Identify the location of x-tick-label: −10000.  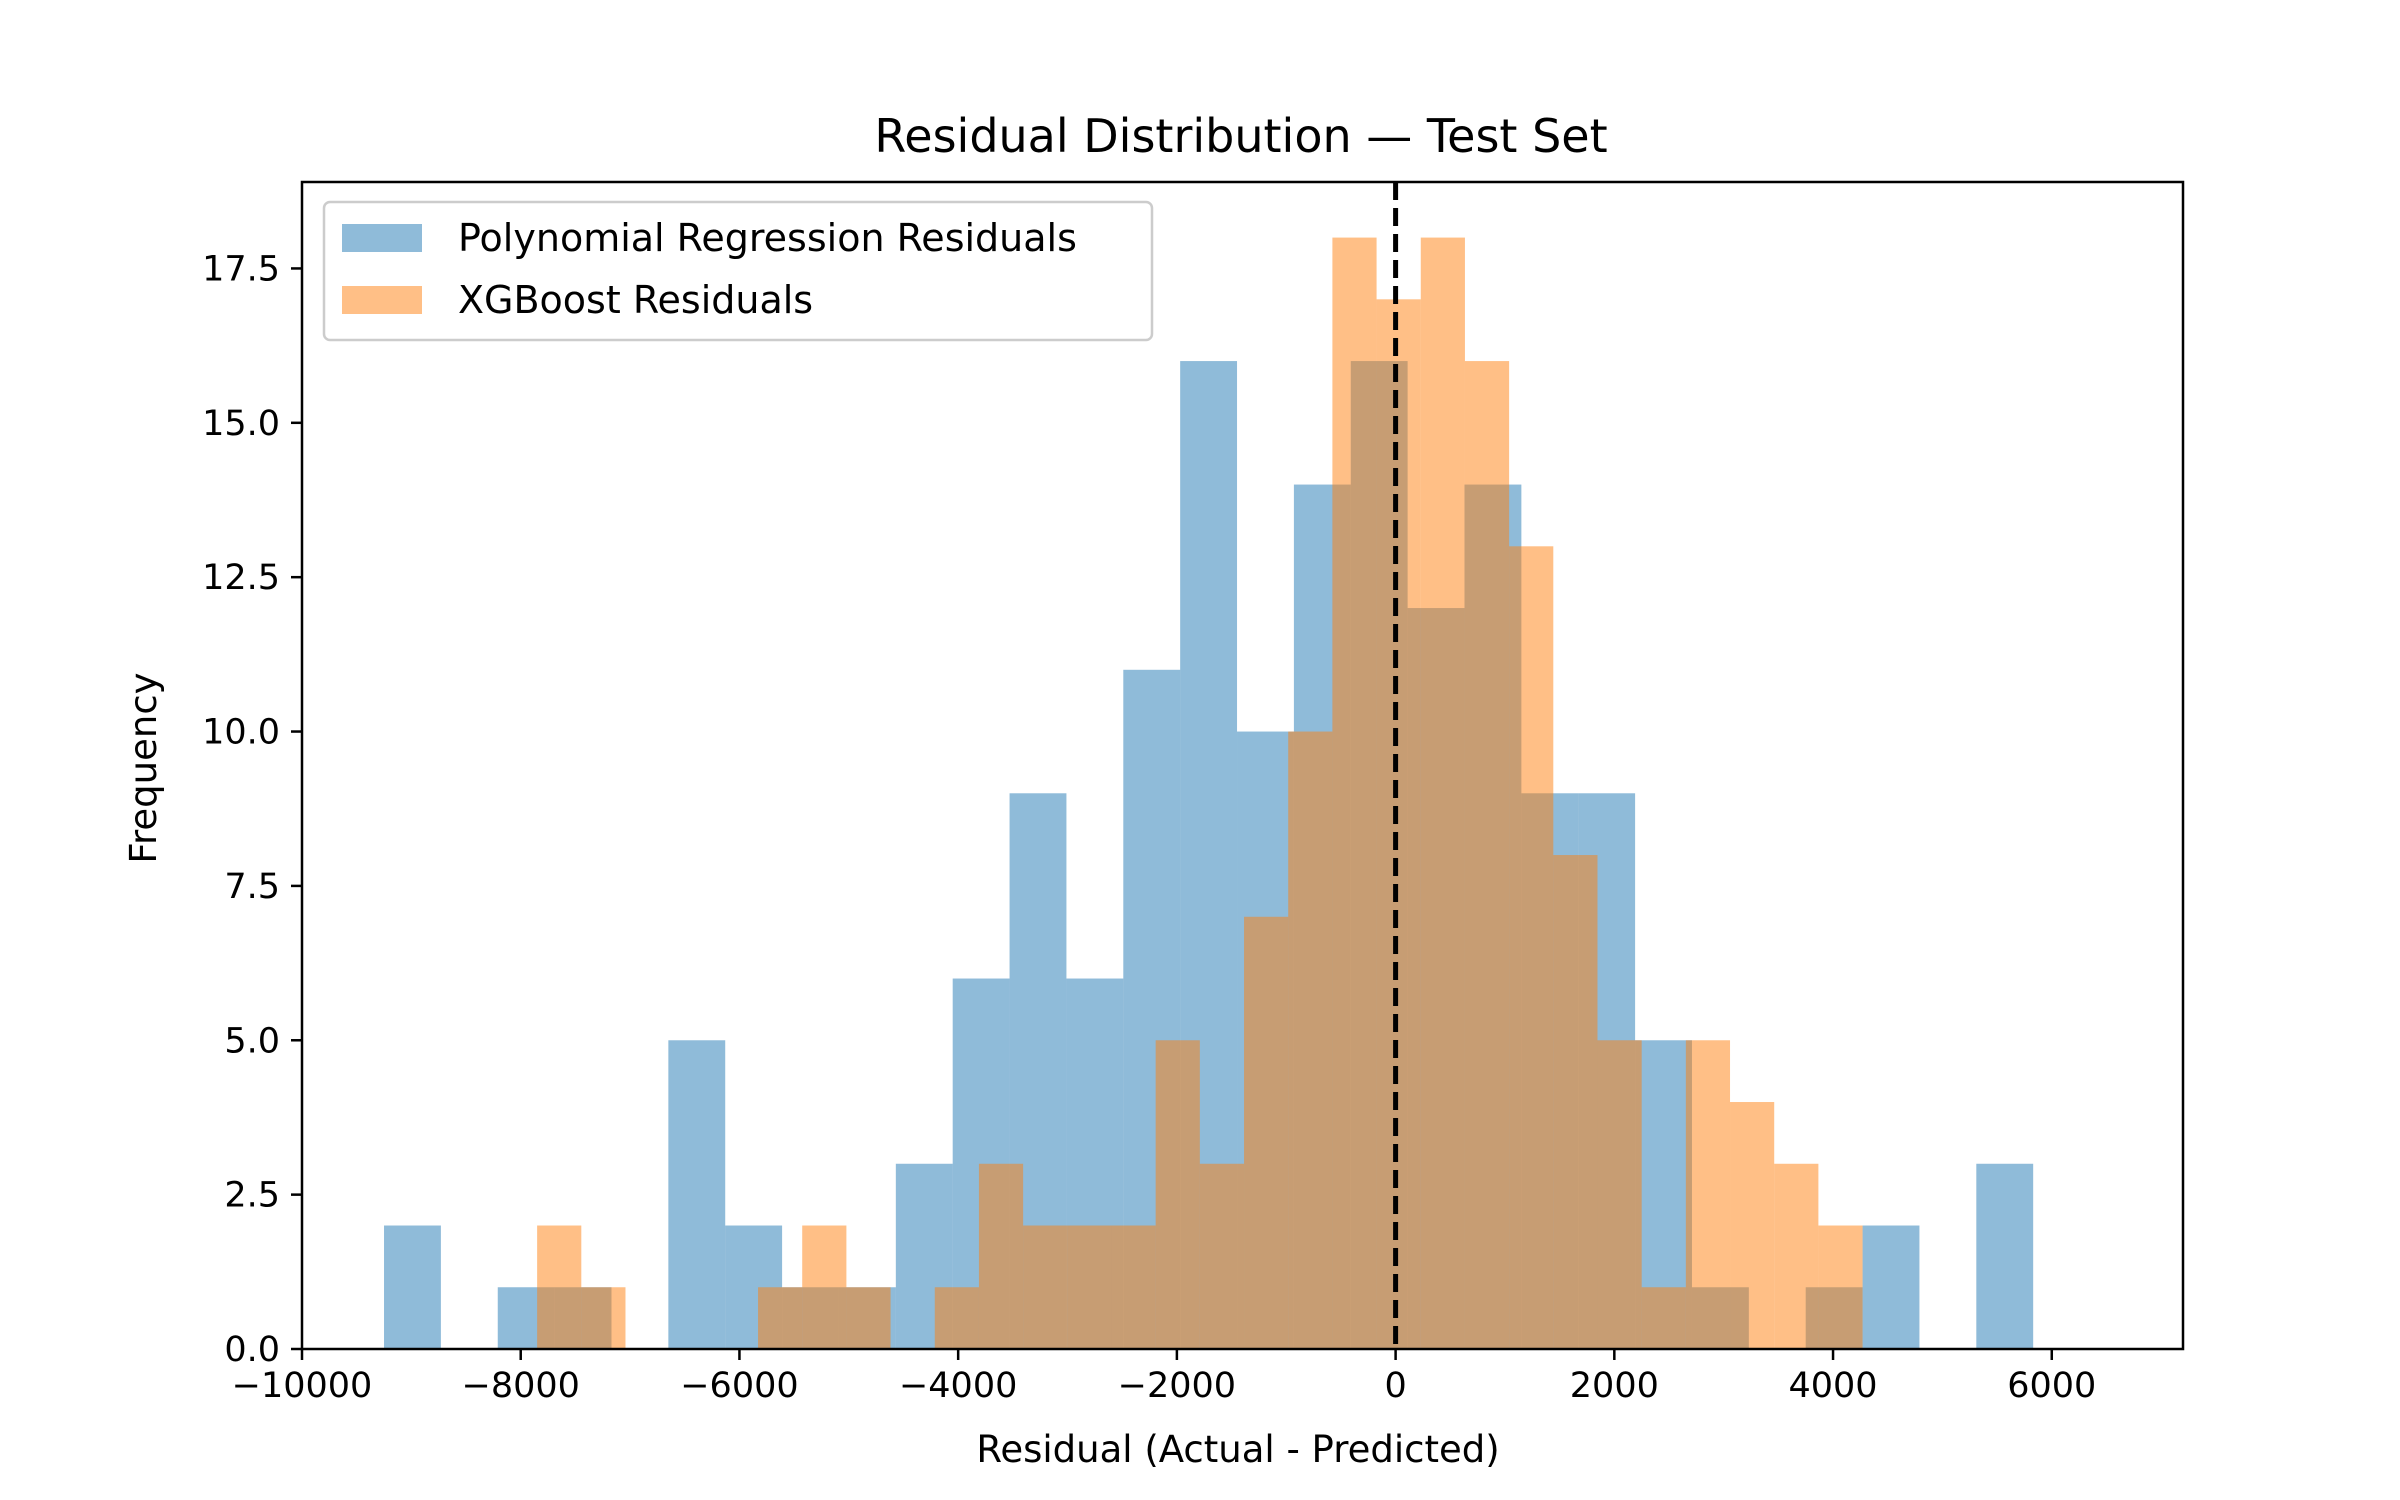
(302, 1386).